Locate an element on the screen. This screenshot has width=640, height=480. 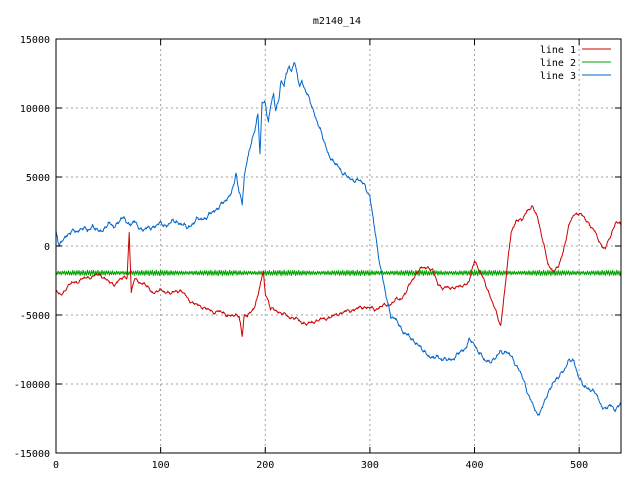
legend-label-1: line 1 is located at coordinates (558, 50).